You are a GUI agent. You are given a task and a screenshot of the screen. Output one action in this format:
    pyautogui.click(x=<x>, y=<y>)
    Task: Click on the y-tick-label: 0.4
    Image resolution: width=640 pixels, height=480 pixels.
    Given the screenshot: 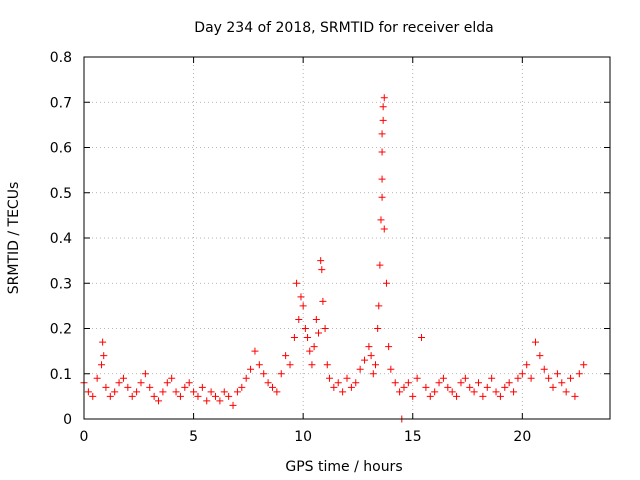 What is the action you would take?
    pyautogui.click(x=61, y=239)
    